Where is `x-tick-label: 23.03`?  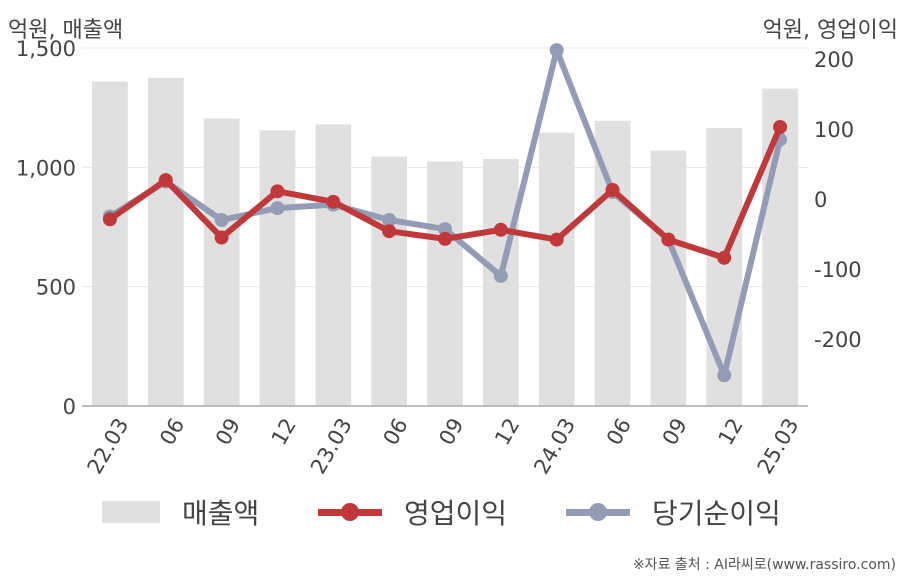 x-tick-label: 23.03 is located at coordinates (331, 446).